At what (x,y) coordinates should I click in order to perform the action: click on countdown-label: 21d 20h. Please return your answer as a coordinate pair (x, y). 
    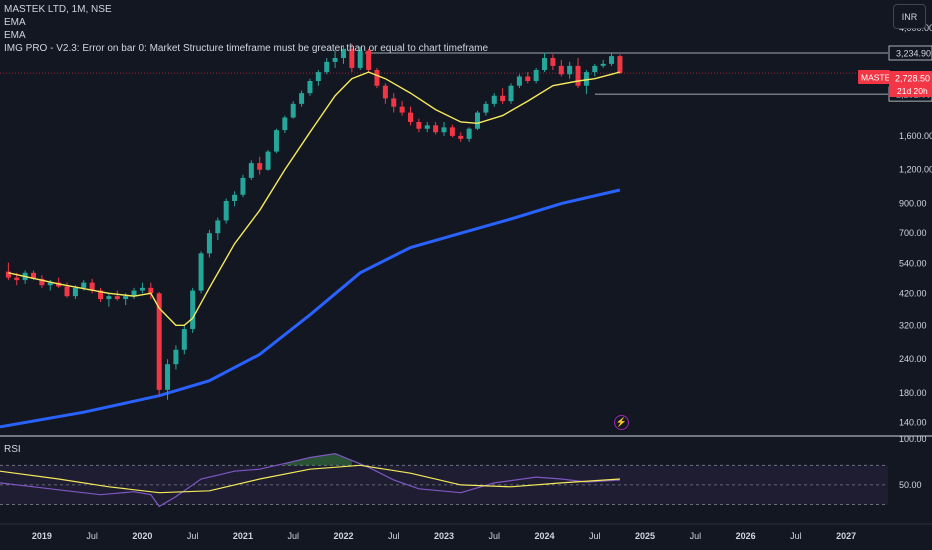
    Looking at the image, I should click on (912, 91).